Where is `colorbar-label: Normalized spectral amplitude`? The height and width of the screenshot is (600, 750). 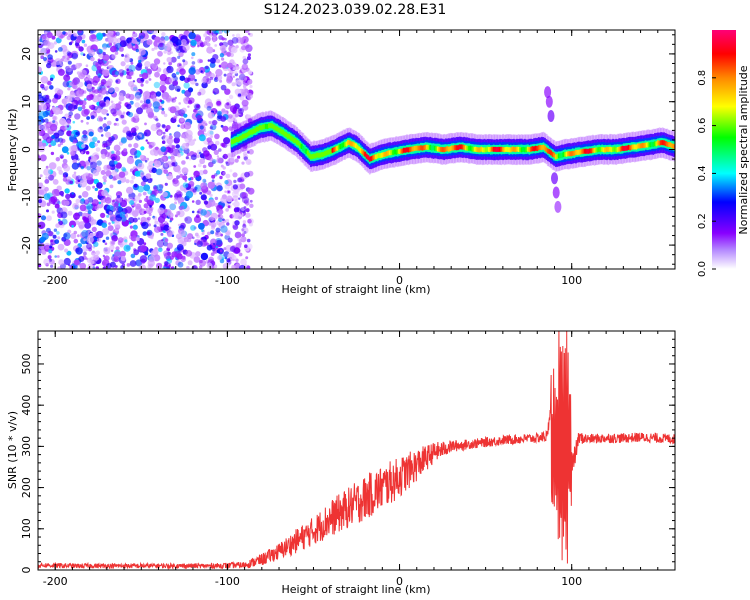
colorbar-label: Normalized spectral amplitude is located at coordinates (743, 149).